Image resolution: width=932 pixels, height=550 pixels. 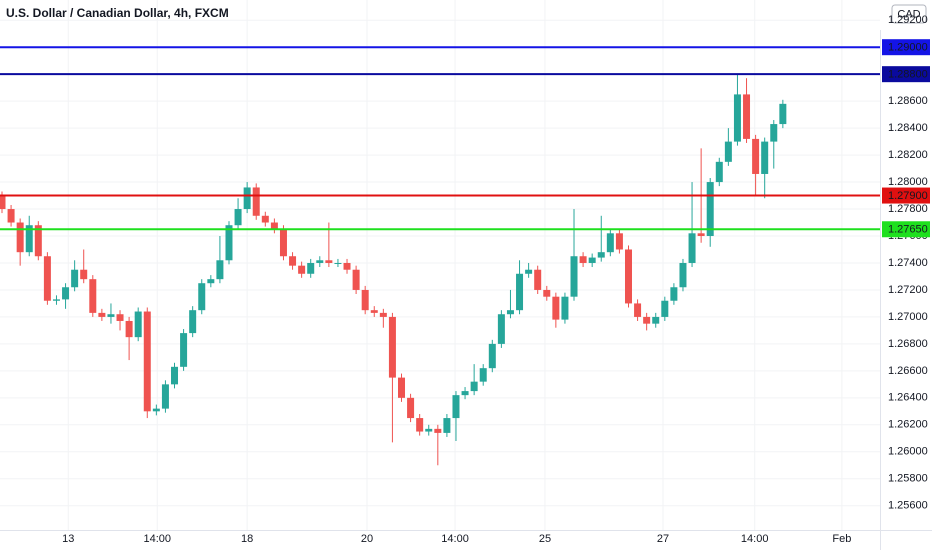 What do you see at coordinates (908, 230) in the screenshot?
I see `price-label: 1.27650` at bounding box center [908, 230].